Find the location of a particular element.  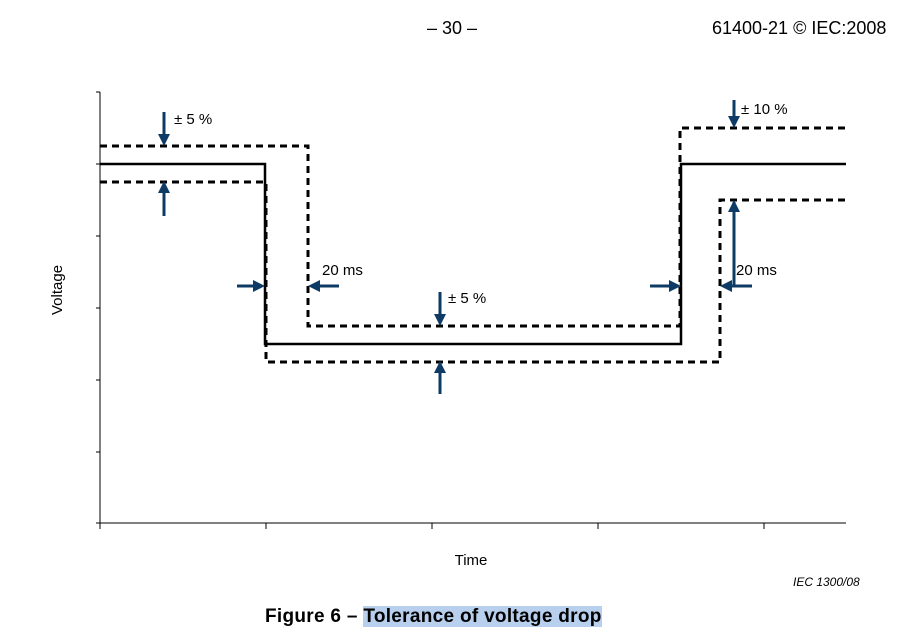

tolerance-arrow-left is located at coordinates (164, 164).